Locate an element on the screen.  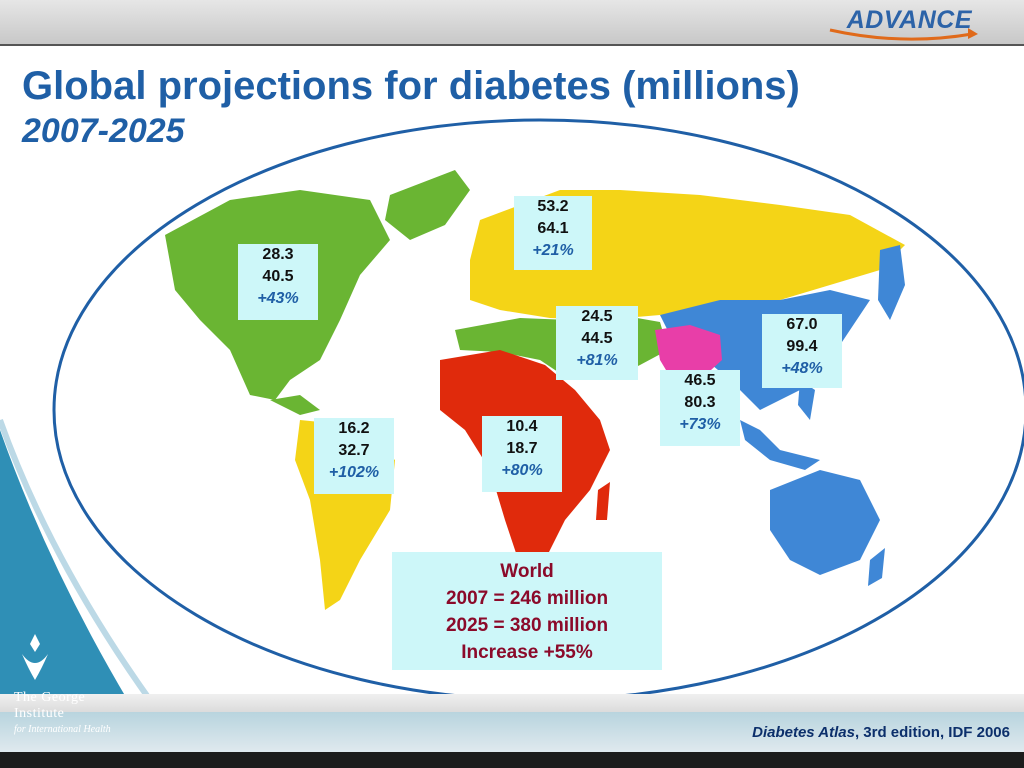
source-citation: Diabetes Atlas, 3rd edition, IDF 2006 is located at coordinates (881, 732).